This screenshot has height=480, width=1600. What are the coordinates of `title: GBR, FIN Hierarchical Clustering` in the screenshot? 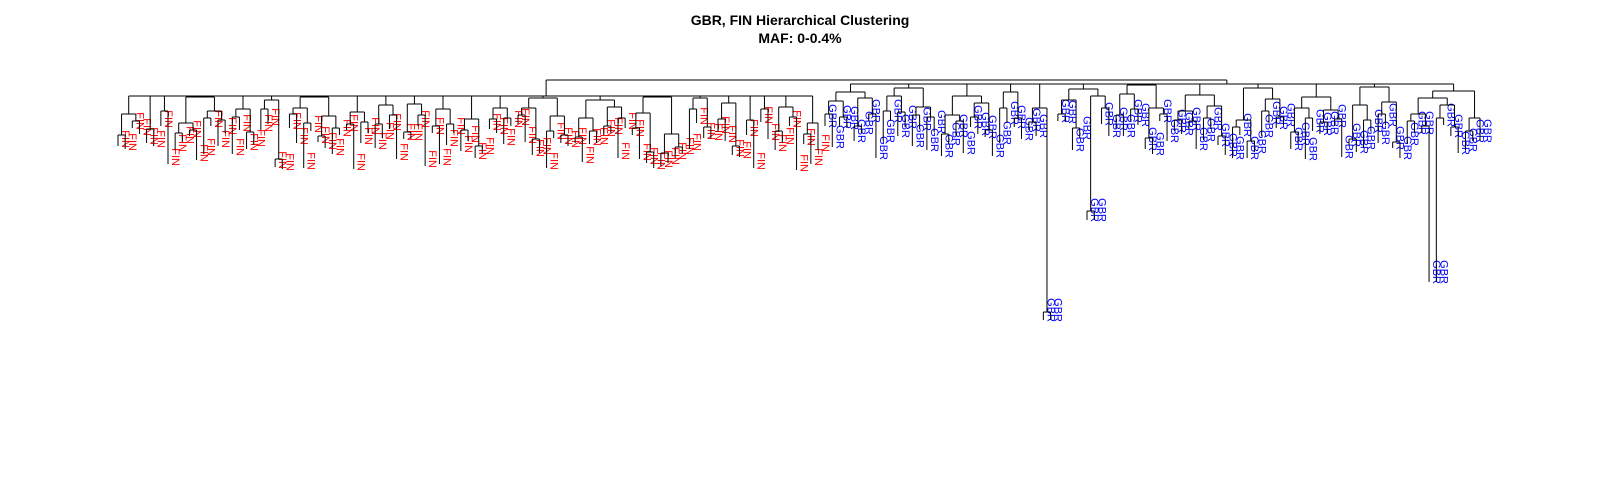 It's located at (800, 20).